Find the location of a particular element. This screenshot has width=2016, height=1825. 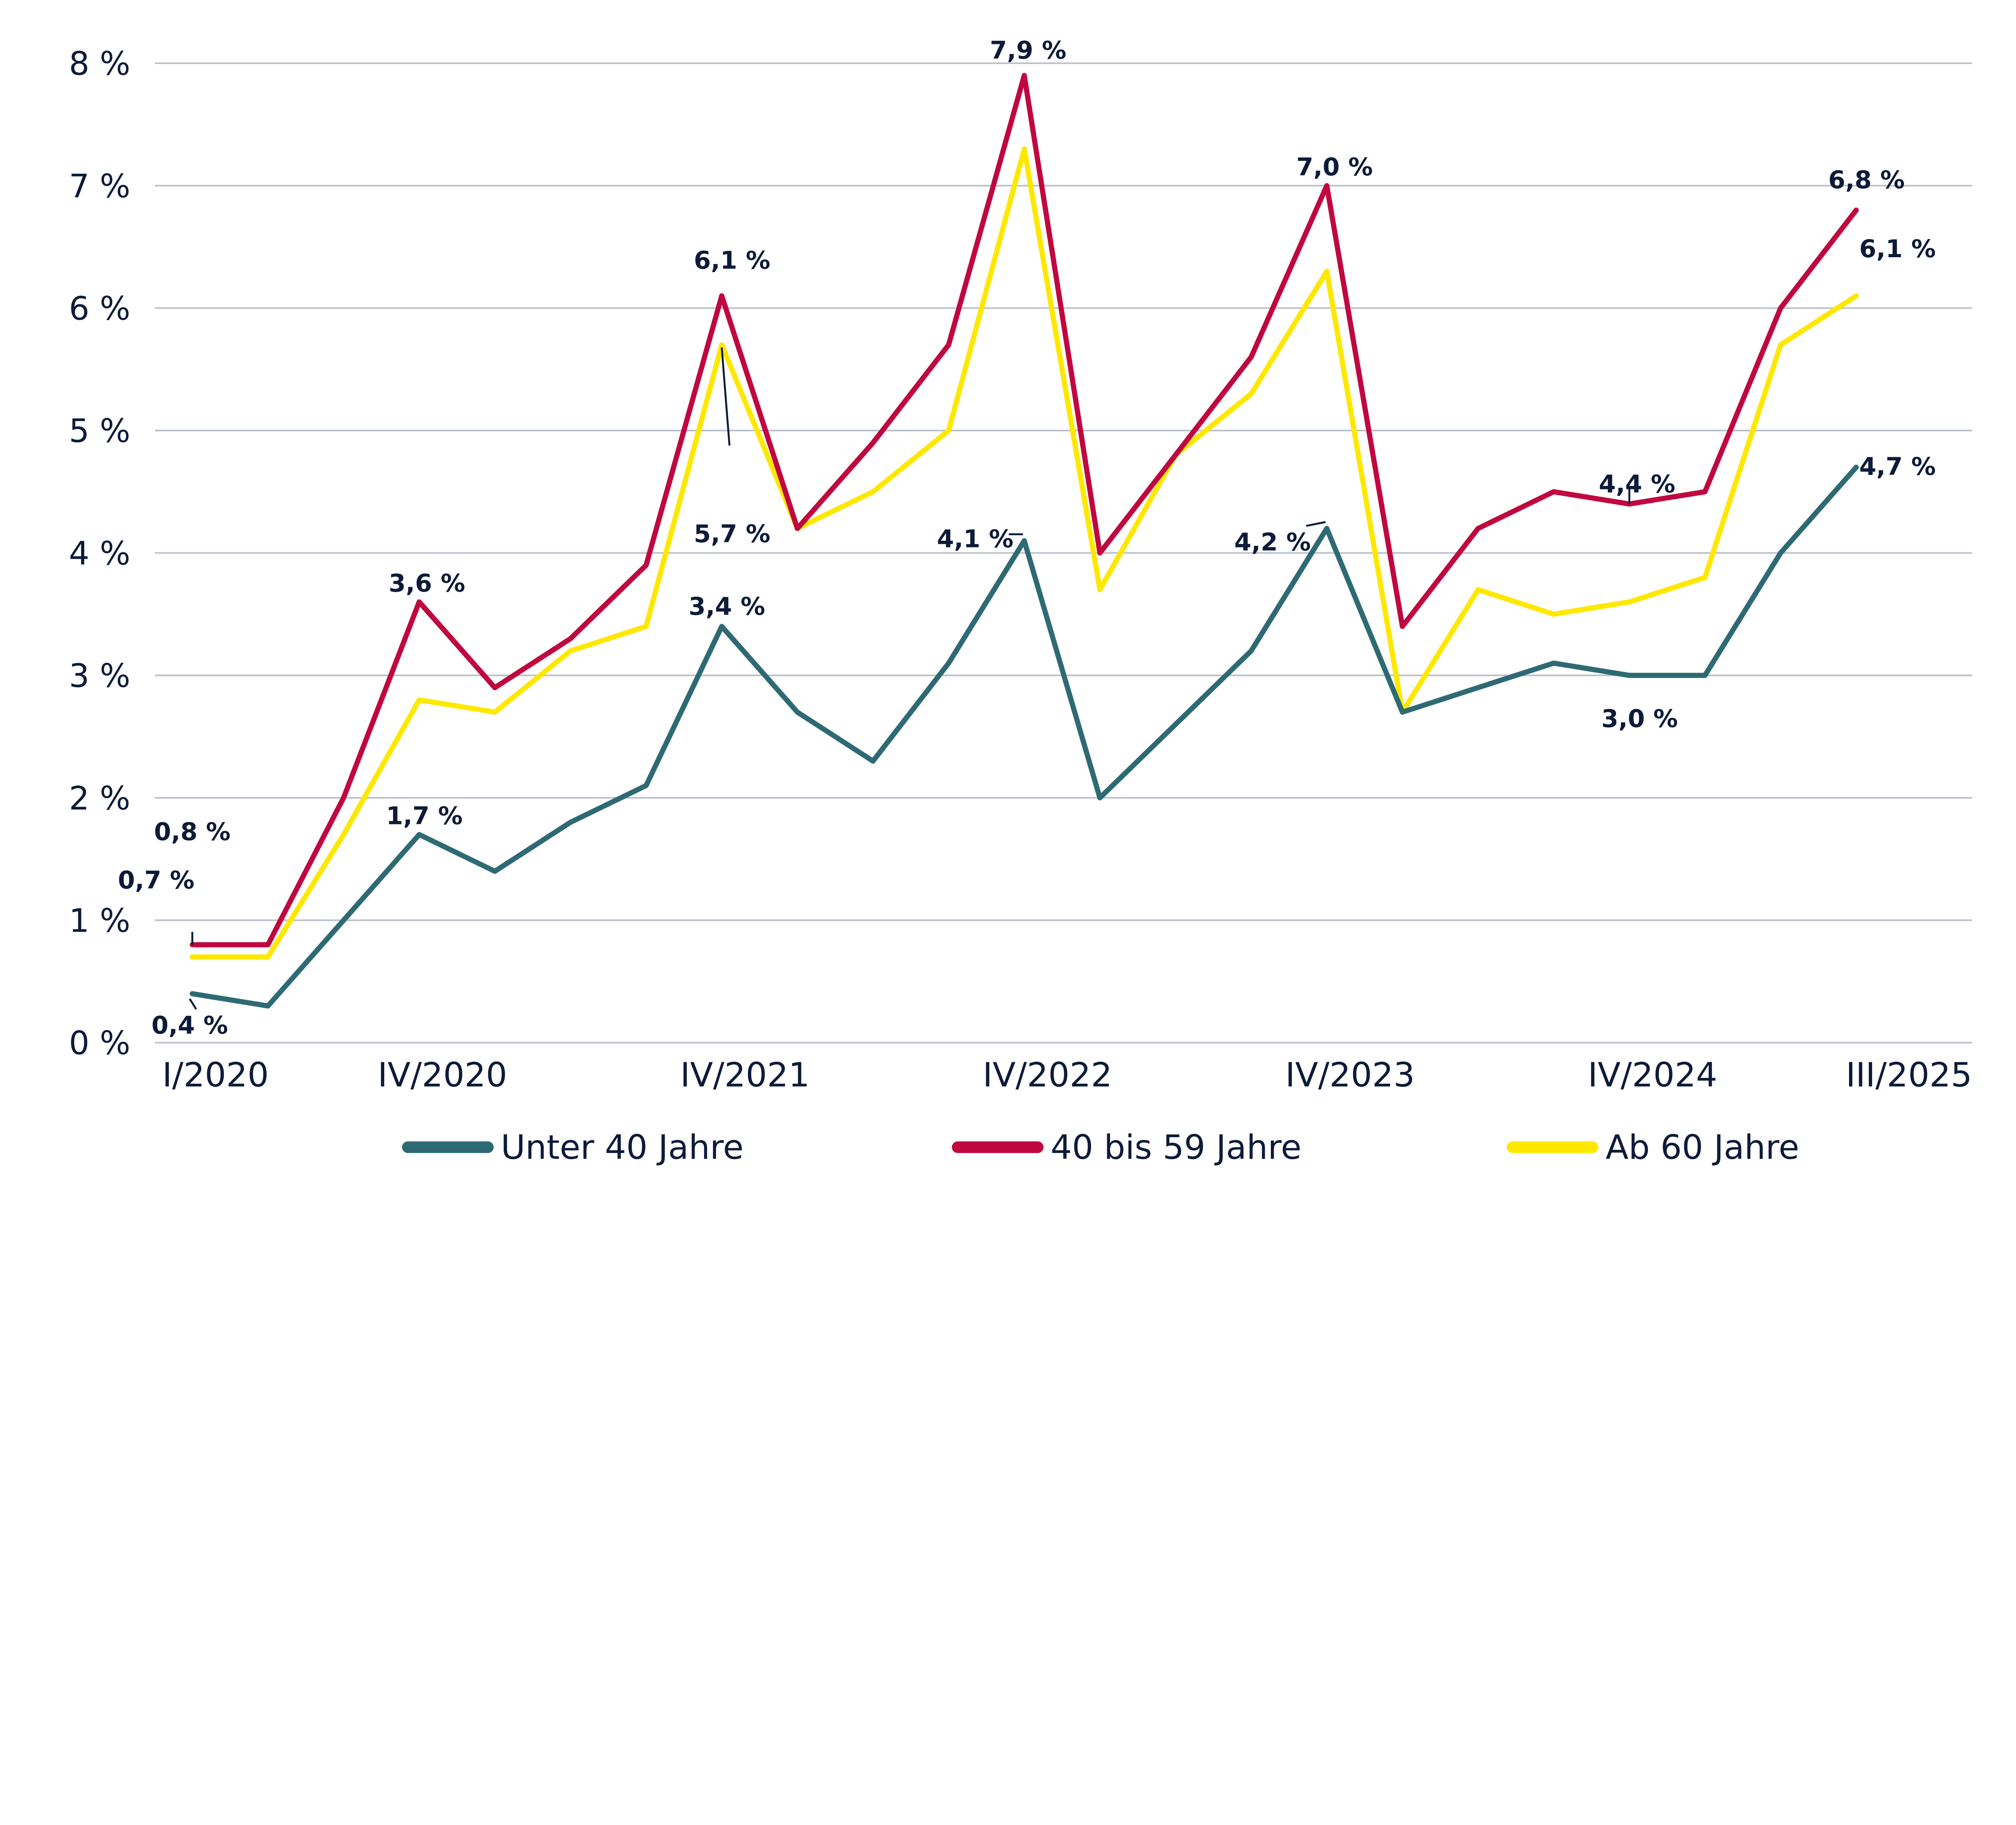

y-tick-label: 8 % is located at coordinates (99, 64).